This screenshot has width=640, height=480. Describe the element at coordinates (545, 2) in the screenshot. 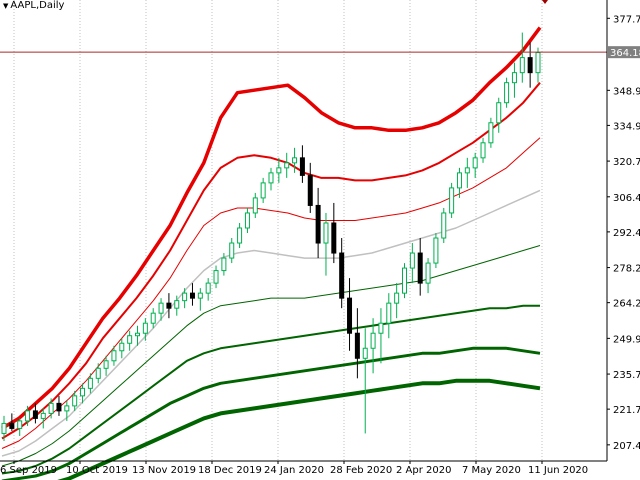

I see `arrow-icon` at that location.